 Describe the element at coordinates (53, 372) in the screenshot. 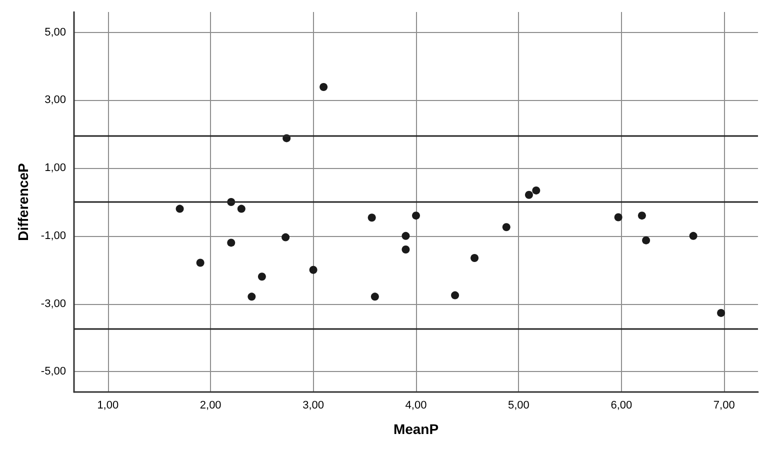

I see `y-tick-label: -5,00` at that location.